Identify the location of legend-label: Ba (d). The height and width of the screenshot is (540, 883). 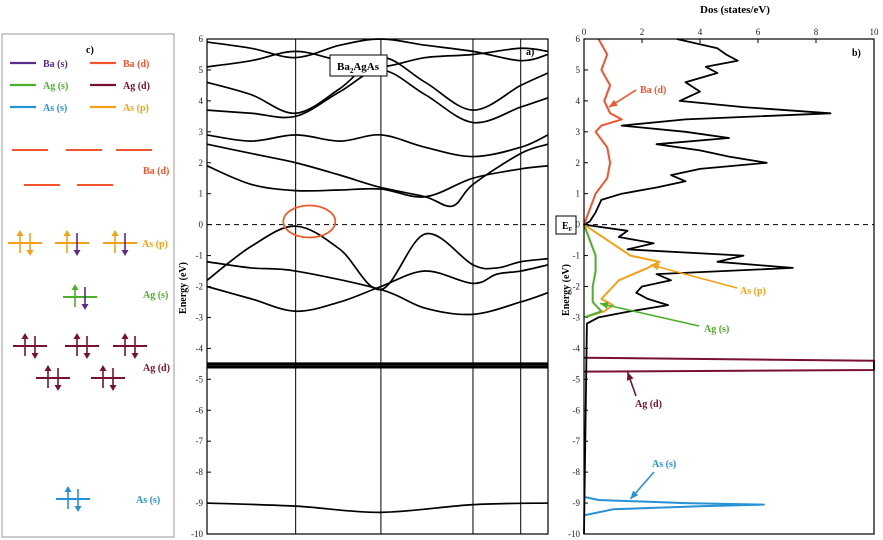
(136, 64).